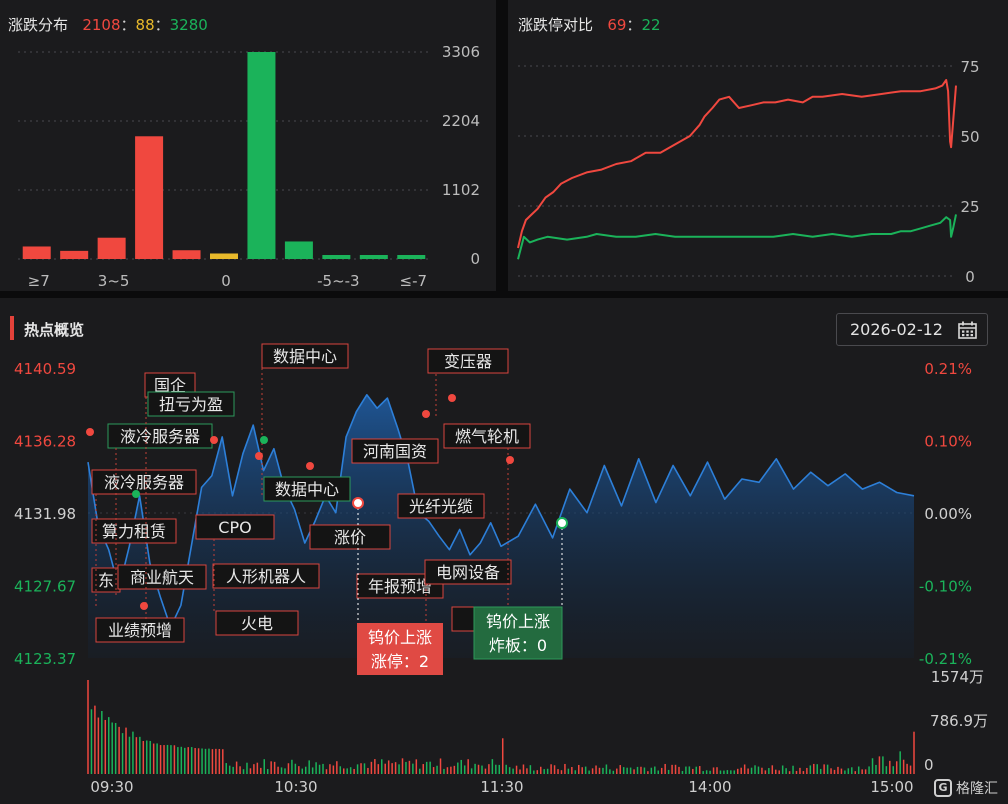 This screenshot has height=804, width=1008. What do you see at coordinates (45, 442) in the screenshot?
I see `y-tick-left: 4136.28` at bounding box center [45, 442].